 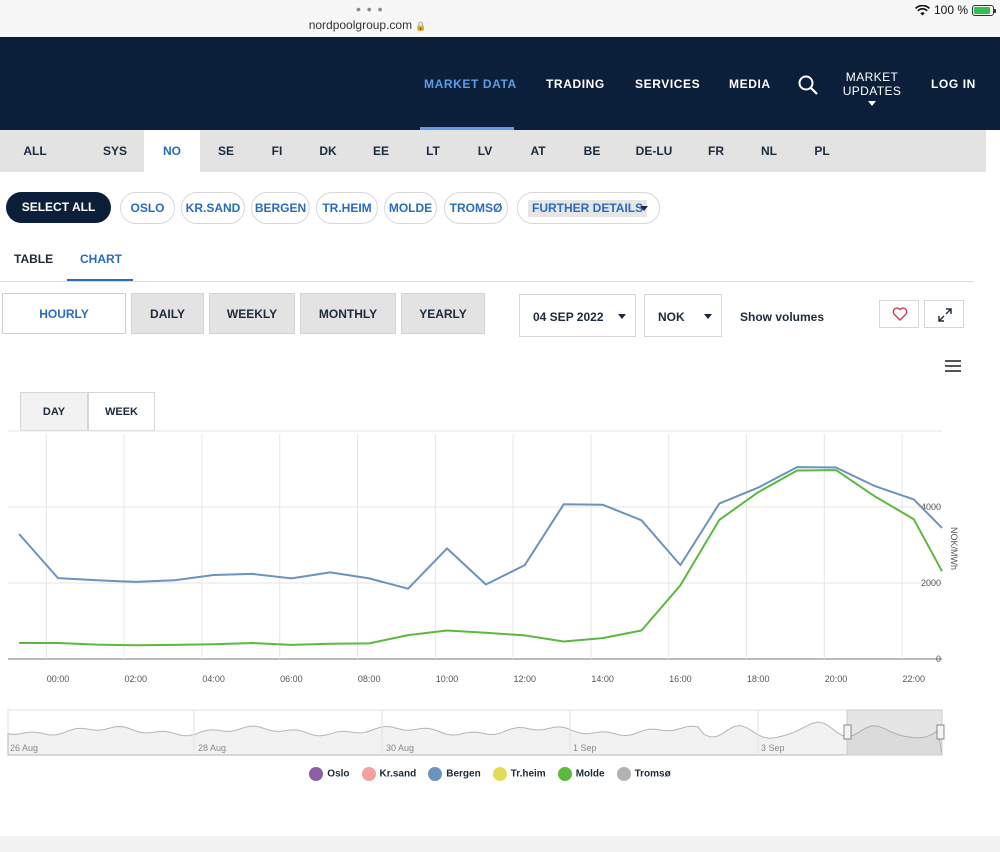 What do you see at coordinates (101, 259) in the screenshot?
I see `tab-chart: CHART` at bounding box center [101, 259].